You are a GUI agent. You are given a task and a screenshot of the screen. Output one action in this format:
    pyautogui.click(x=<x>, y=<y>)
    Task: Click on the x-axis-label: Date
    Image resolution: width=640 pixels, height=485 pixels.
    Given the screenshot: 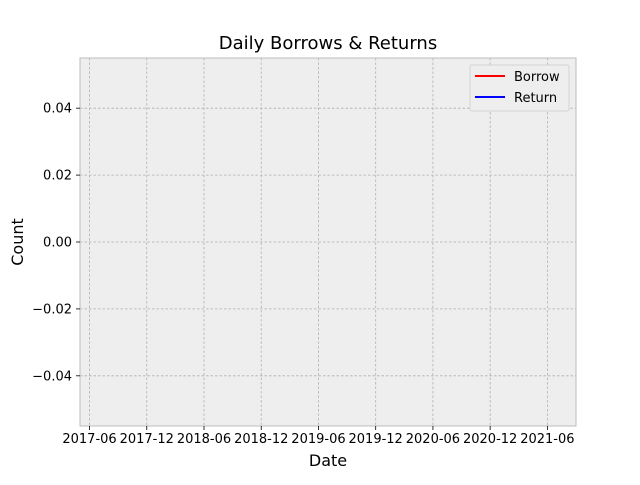 What is the action you would take?
    pyautogui.click(x=328, y=460)
    